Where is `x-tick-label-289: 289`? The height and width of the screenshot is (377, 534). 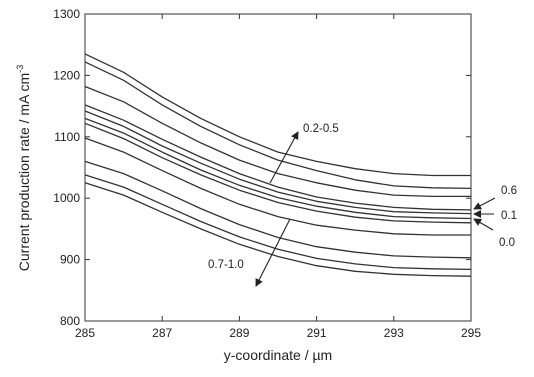
x-tick-label-289: 289 is located at coordinates (239, 333).